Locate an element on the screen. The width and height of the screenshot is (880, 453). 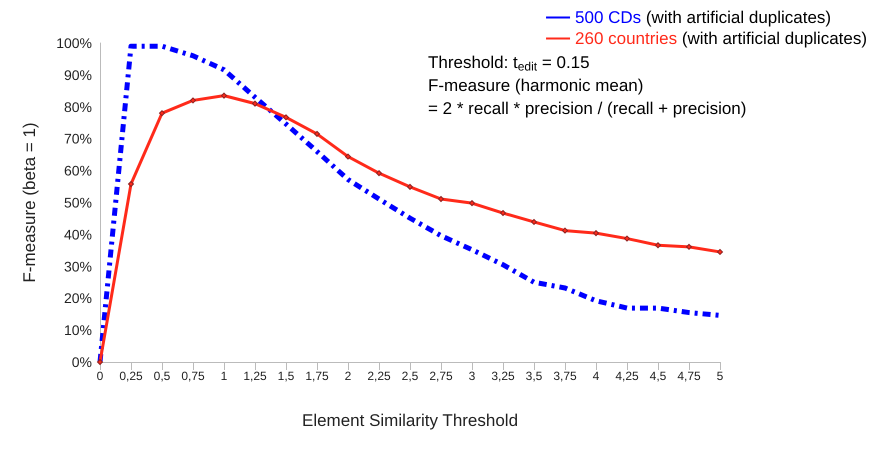
y-tick-label: 20% is located at coordinates (78, 298).